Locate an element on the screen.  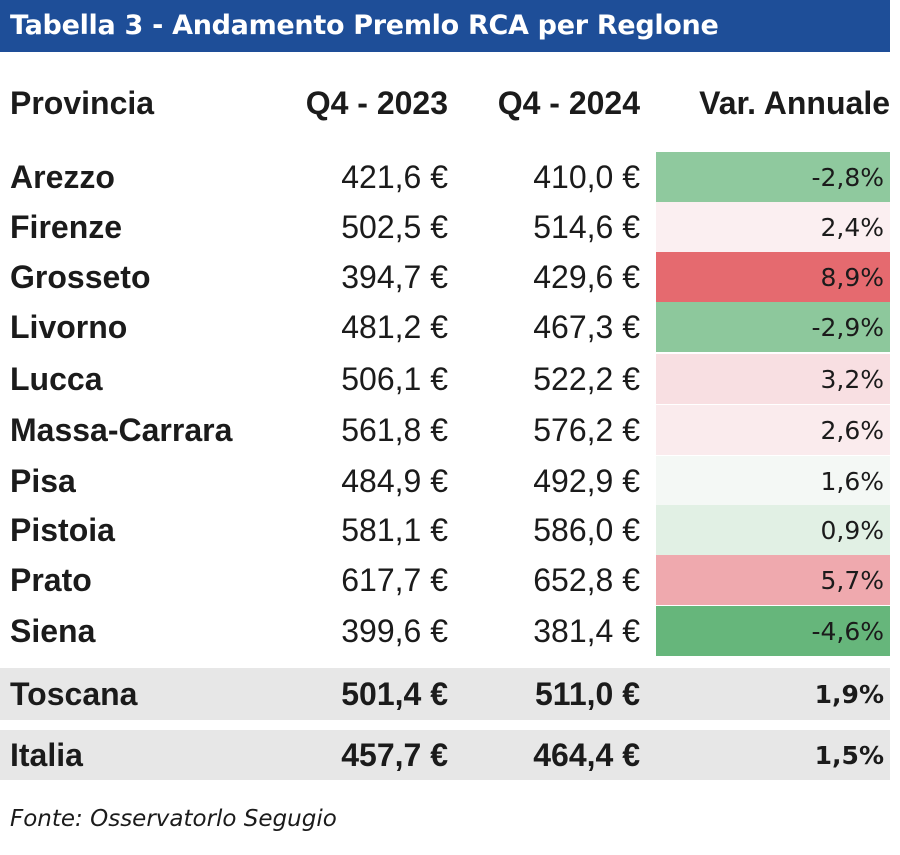
cell-var-annuale: 0,9% is located at coordinates (773, 530).